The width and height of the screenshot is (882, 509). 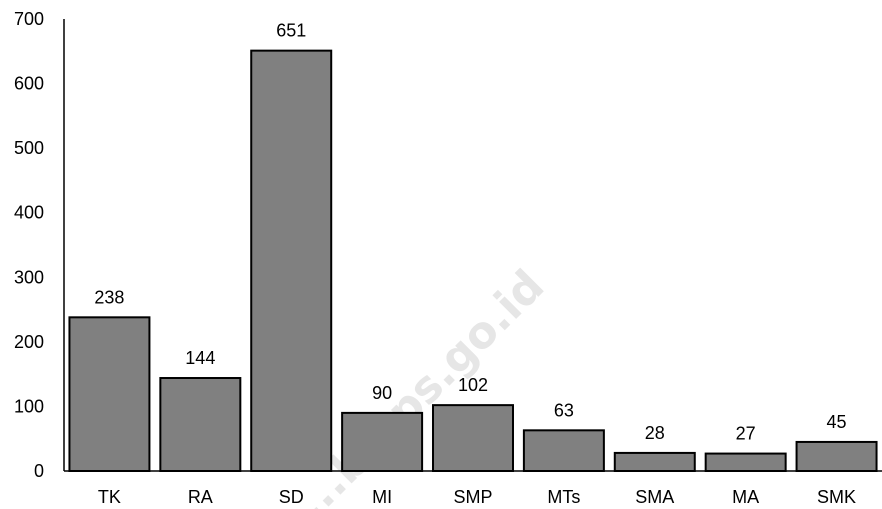 I want to click on data-label: 45, so click(x=837, y=422).